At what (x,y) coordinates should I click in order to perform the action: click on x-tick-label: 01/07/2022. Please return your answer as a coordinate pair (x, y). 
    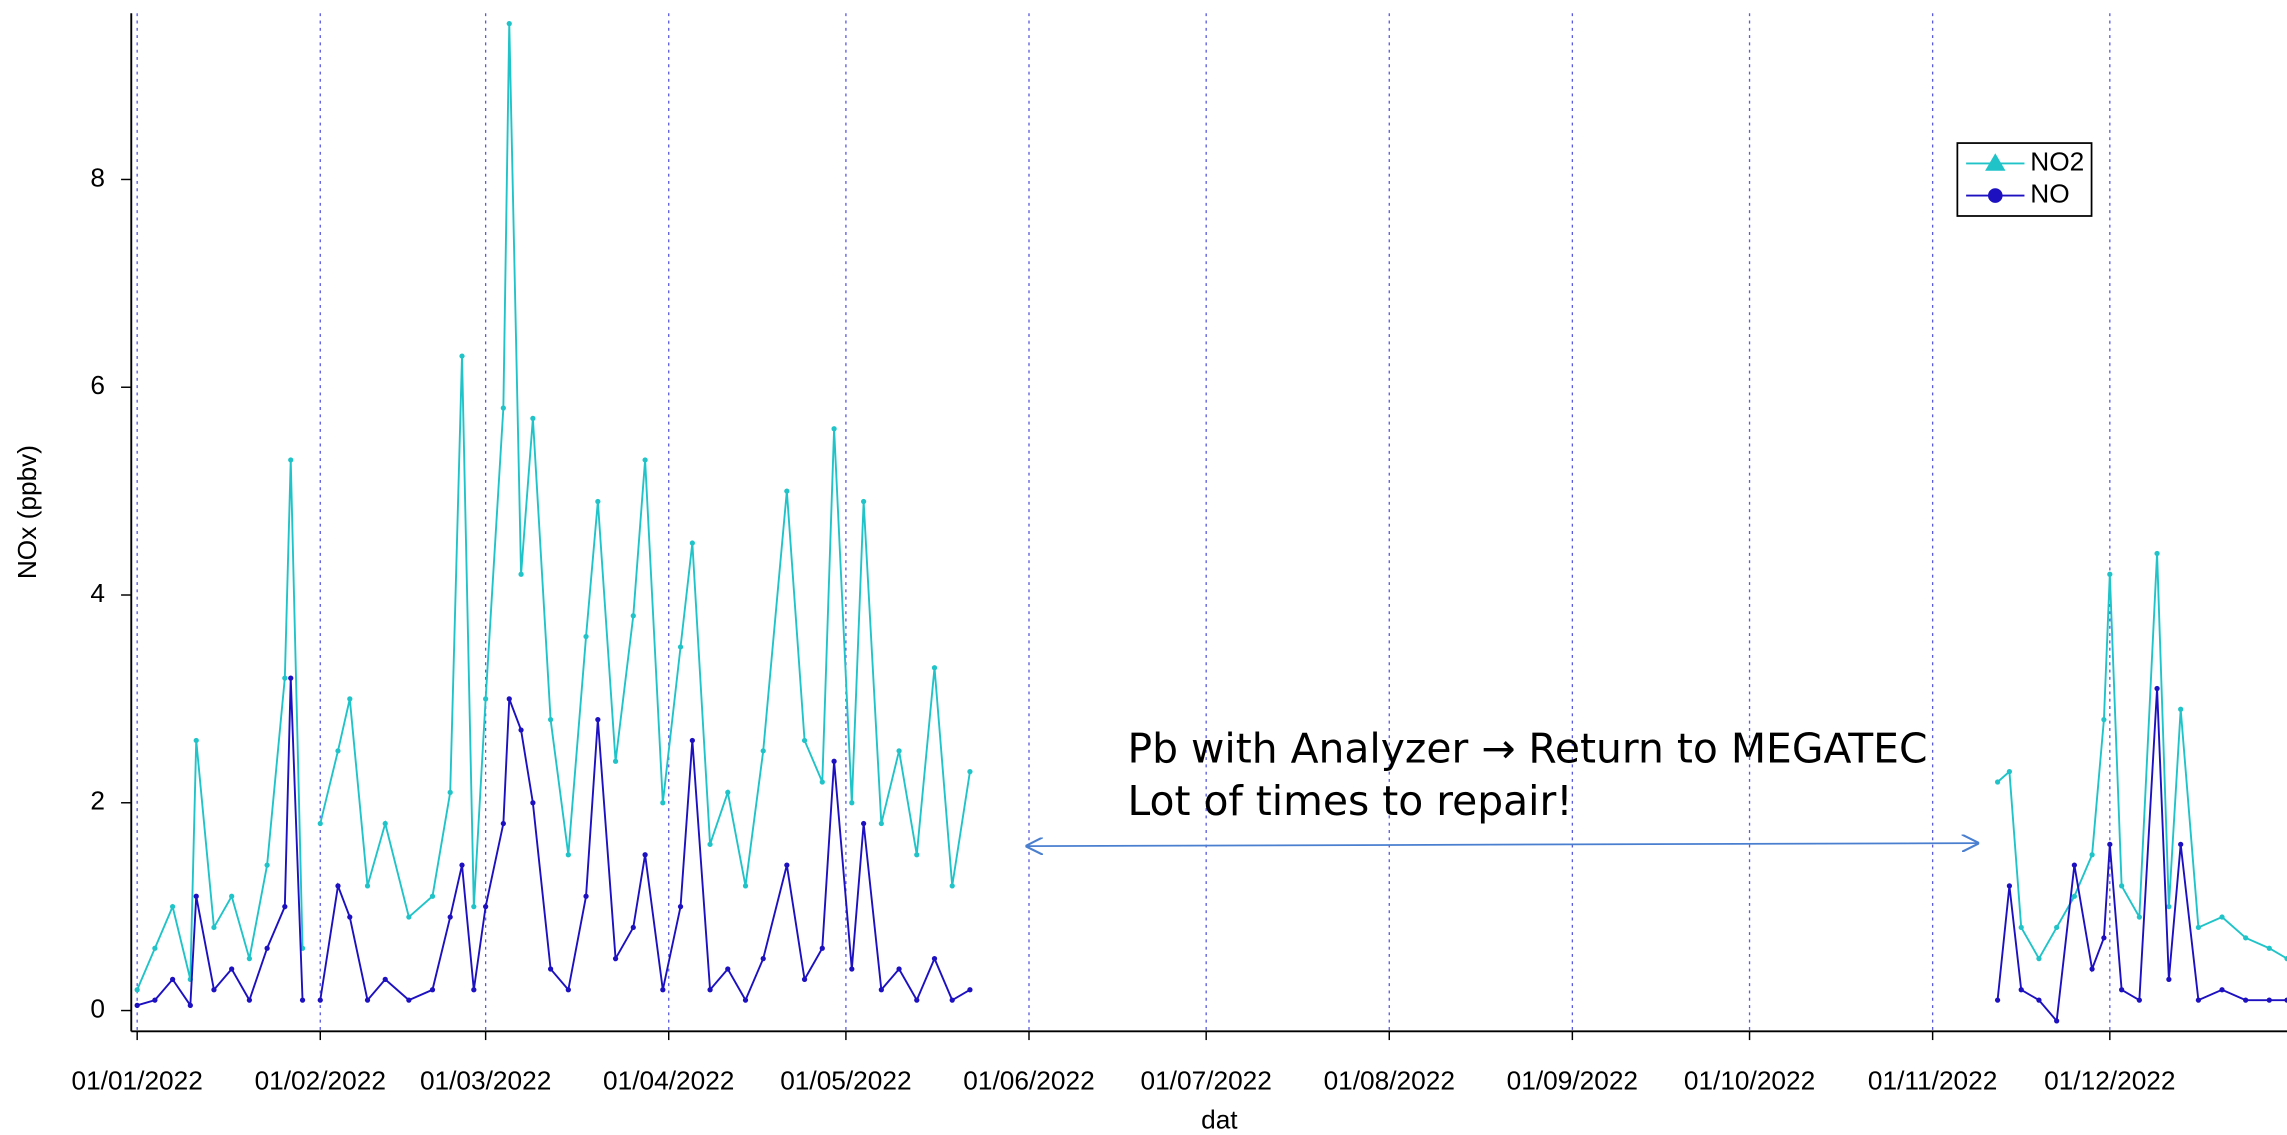
    Looking at the image, I should click on (1205, 1080).